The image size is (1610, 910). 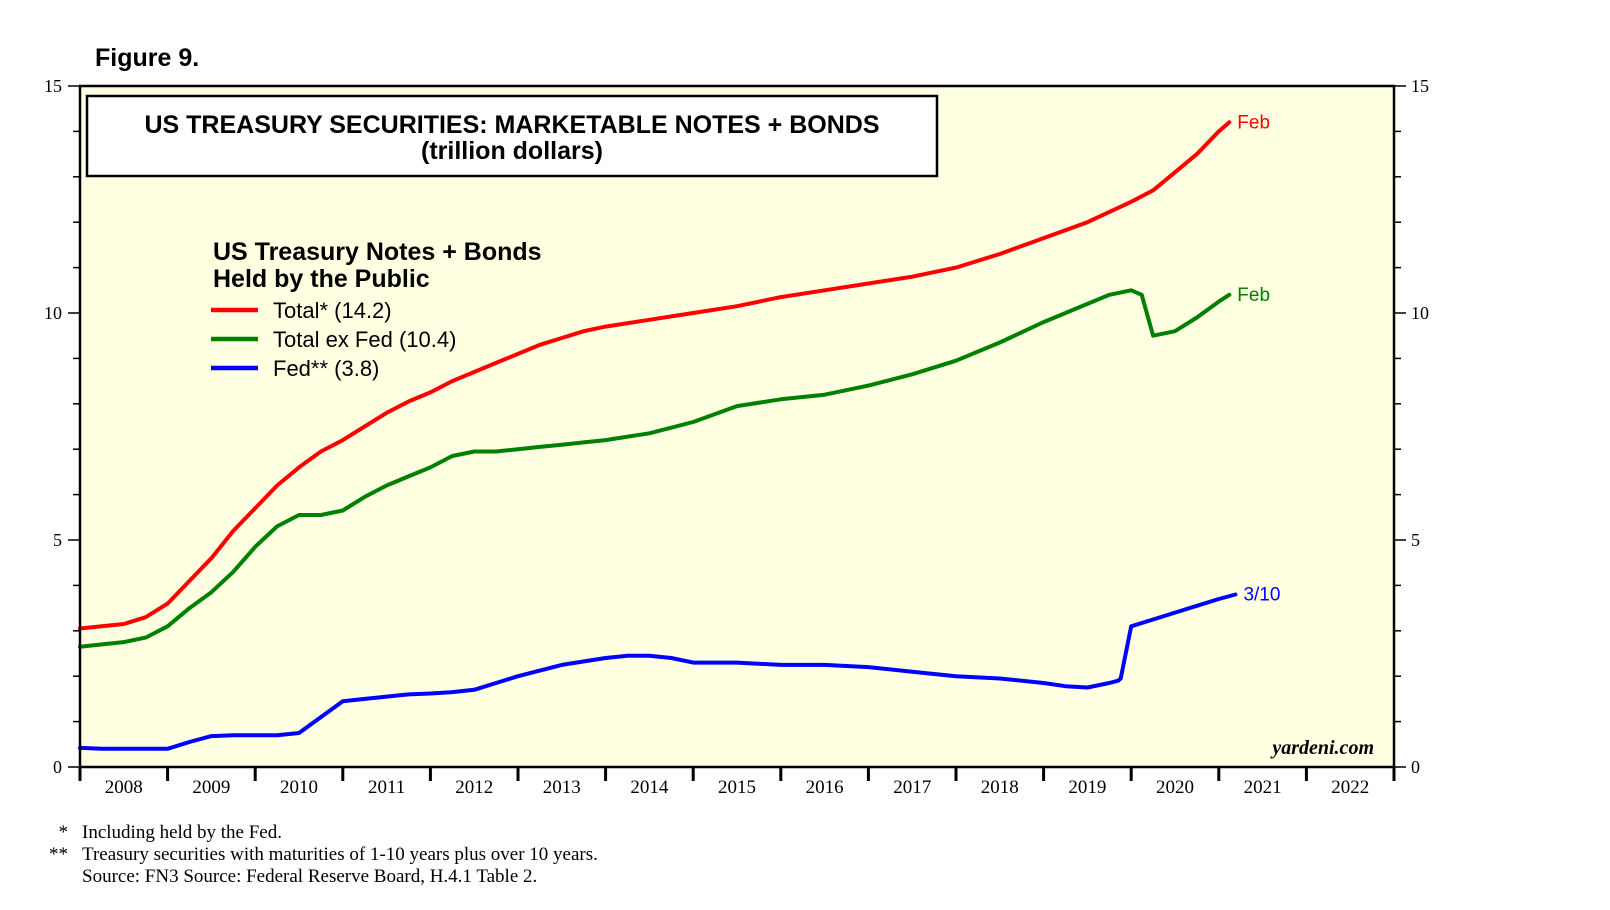 I want to click on y-tick-label-left: 15, so click(x=53, y=86).